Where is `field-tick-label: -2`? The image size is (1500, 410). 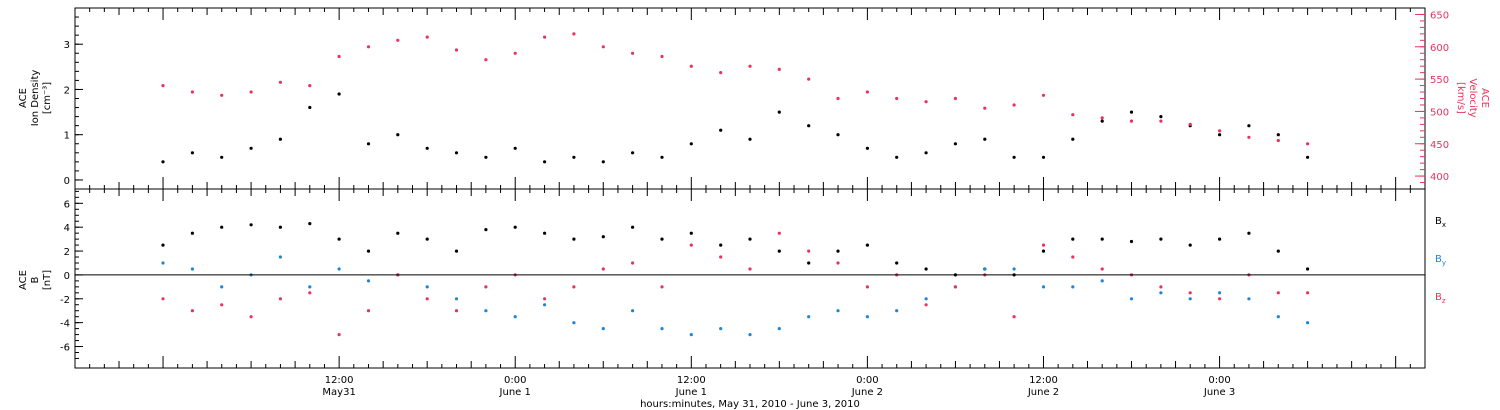 field-tick-label: -2 is located at coordinates (65, 300).